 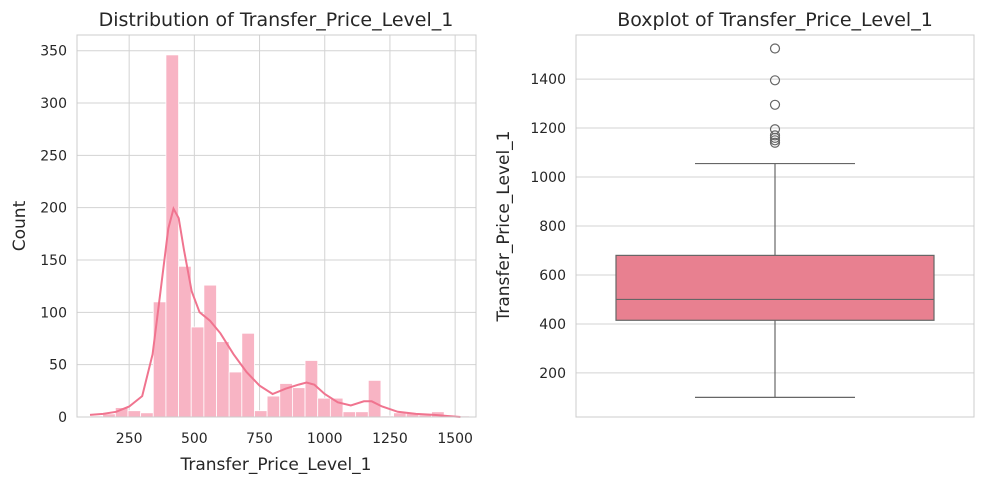 I want to click on histogram-y-tick-label: 0, so click(x=62, y=418).